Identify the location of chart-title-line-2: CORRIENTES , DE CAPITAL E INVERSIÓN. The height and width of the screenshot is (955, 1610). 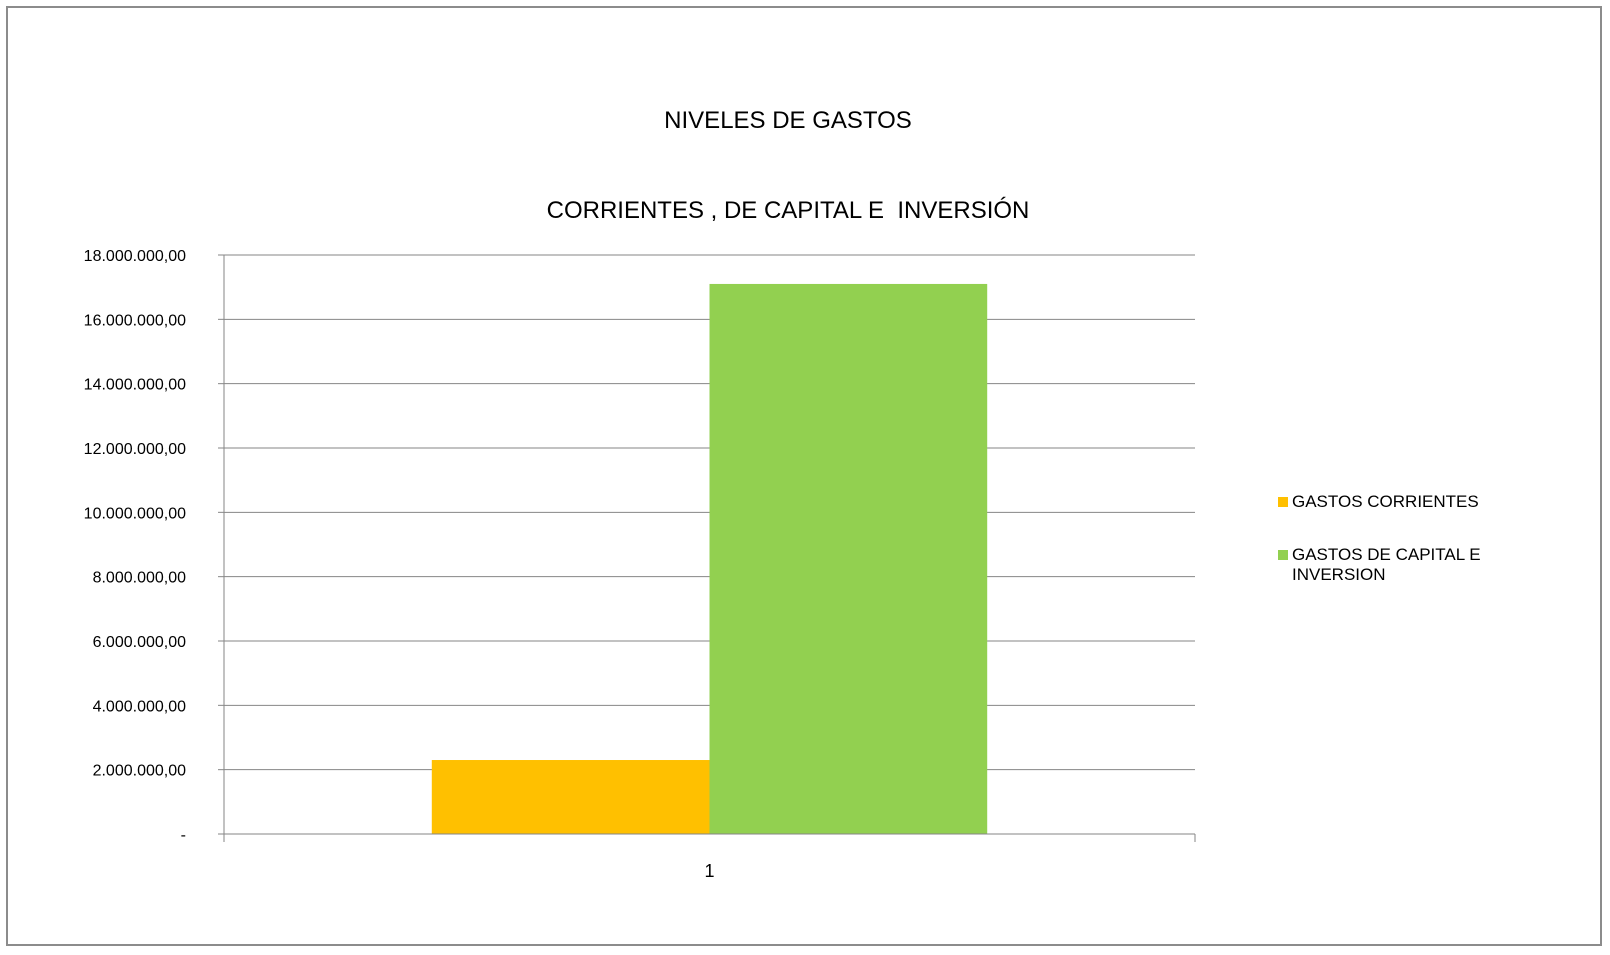
(788, 210).